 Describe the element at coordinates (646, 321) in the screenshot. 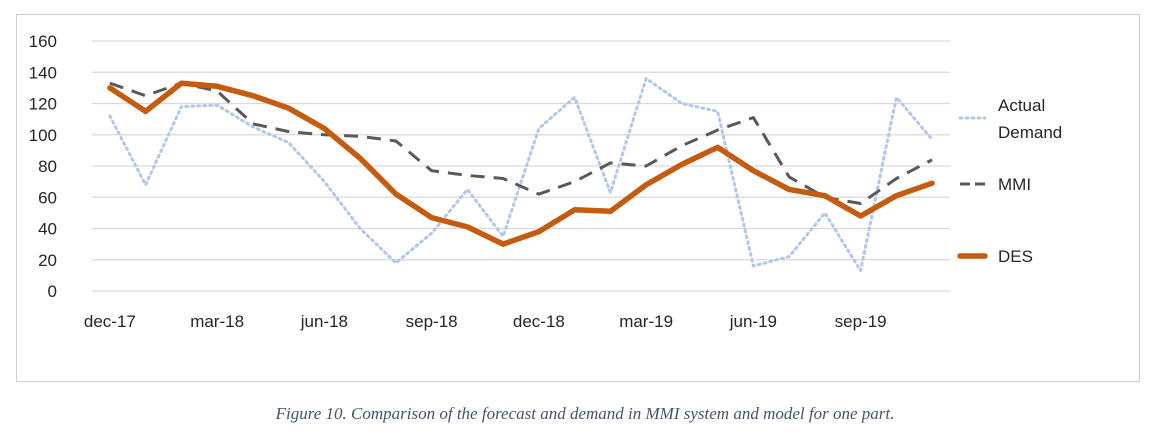

I see `x-tick-label: mar-19` at that location.